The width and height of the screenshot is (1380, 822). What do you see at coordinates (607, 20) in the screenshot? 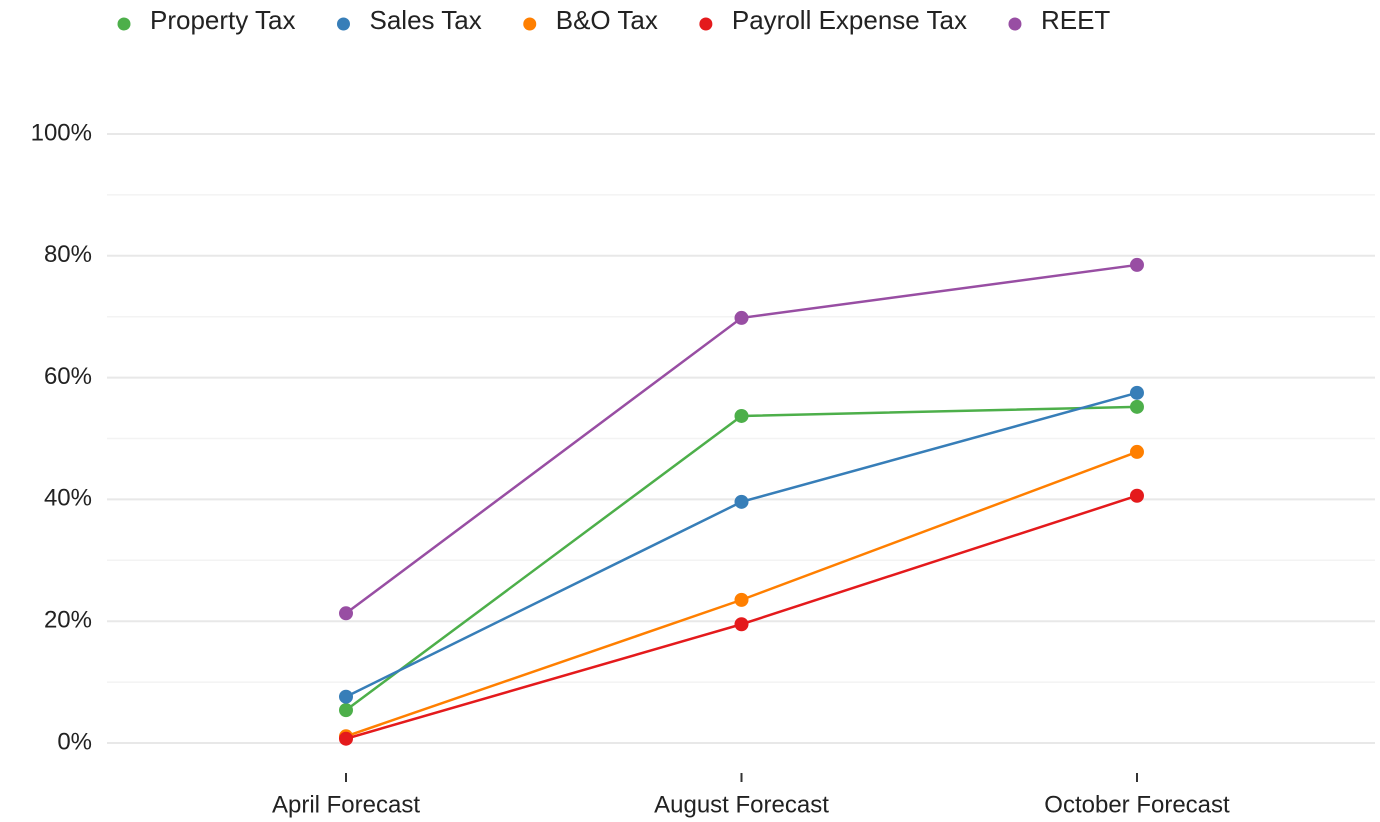
I see `legend-label: B&O Tax` at bounding box center [607, 20].